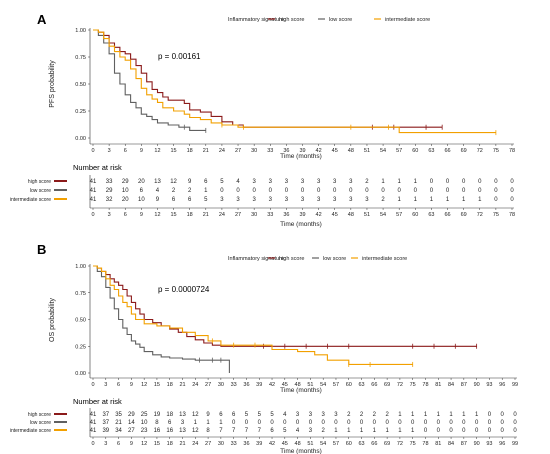  What do you see at coordinates (222, 151) in the screenshot?
I see `x-tick-label: 24` at bounding box center [222, 151].